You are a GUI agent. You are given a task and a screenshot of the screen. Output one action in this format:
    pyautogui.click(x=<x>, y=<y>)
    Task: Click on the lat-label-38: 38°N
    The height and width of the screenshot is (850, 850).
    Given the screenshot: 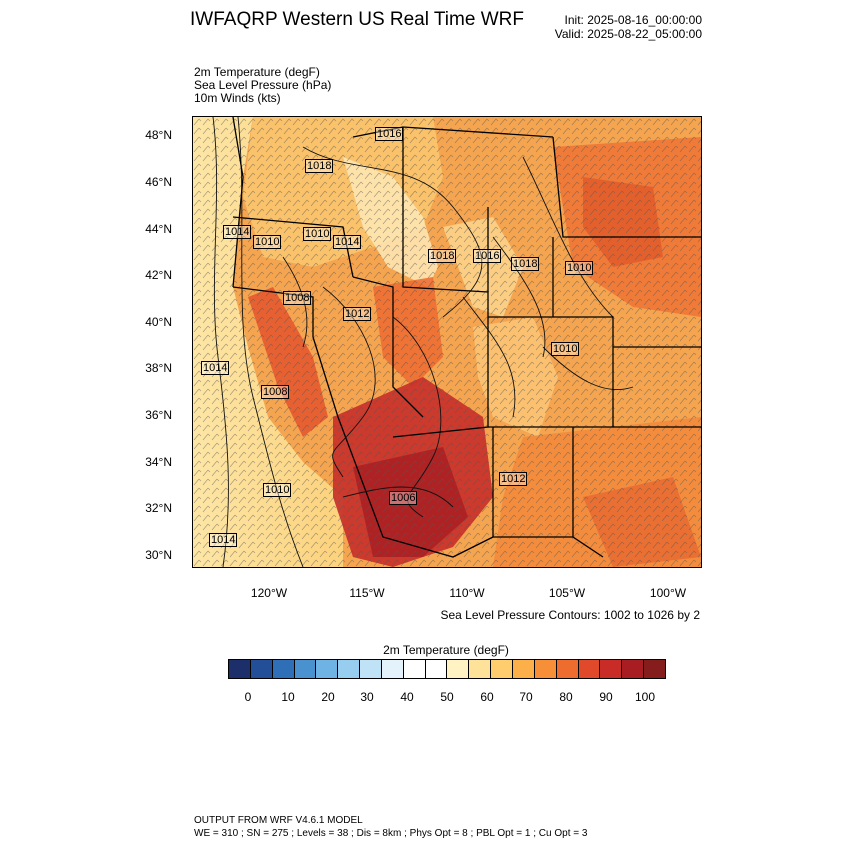 What is the action you would take?
    pyautogui.click(x=158, y=368)
    